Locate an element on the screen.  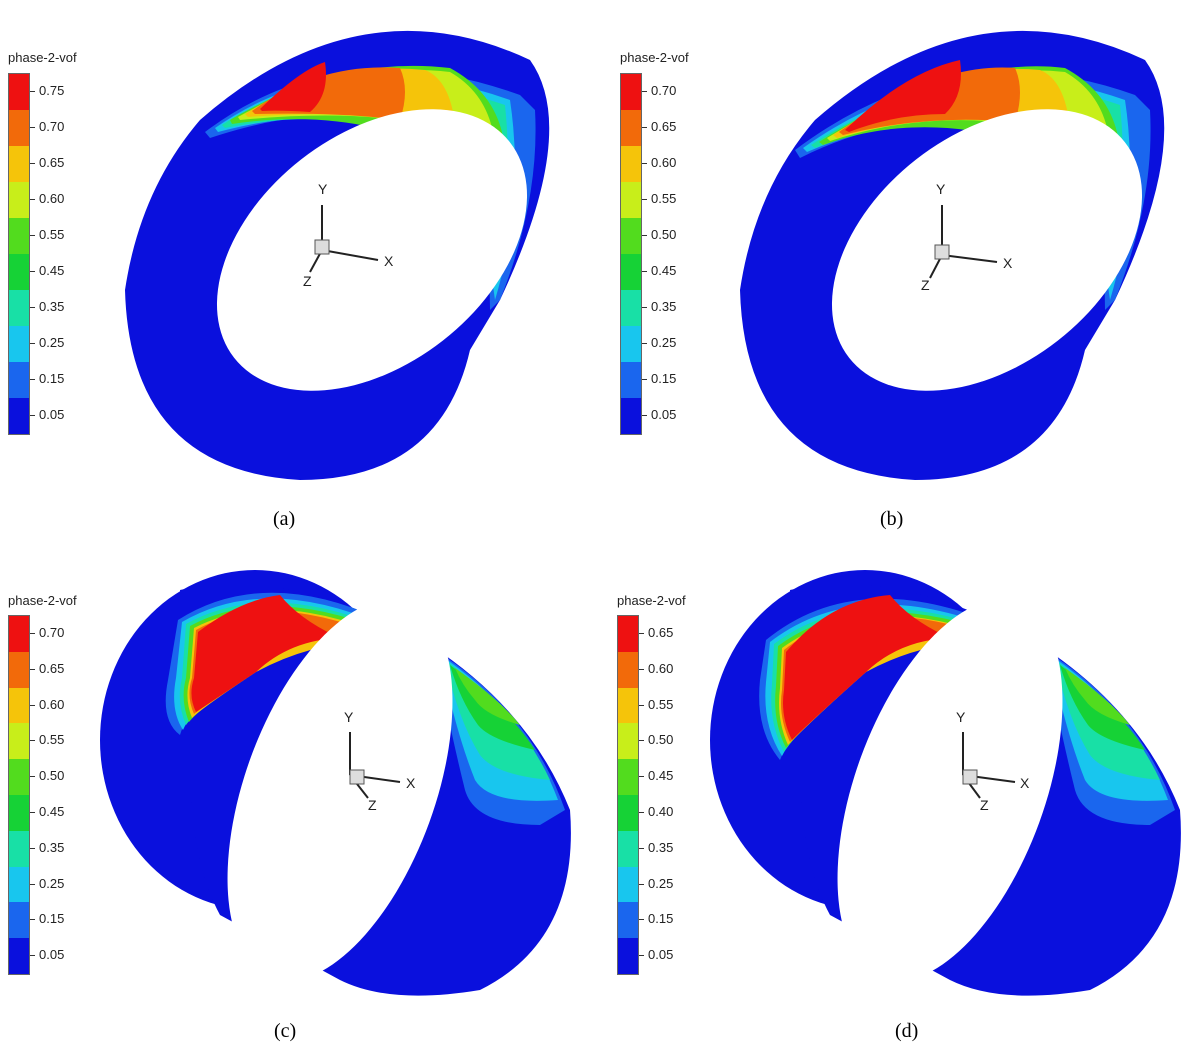
contour-bands is located at coordinates (967, 710).